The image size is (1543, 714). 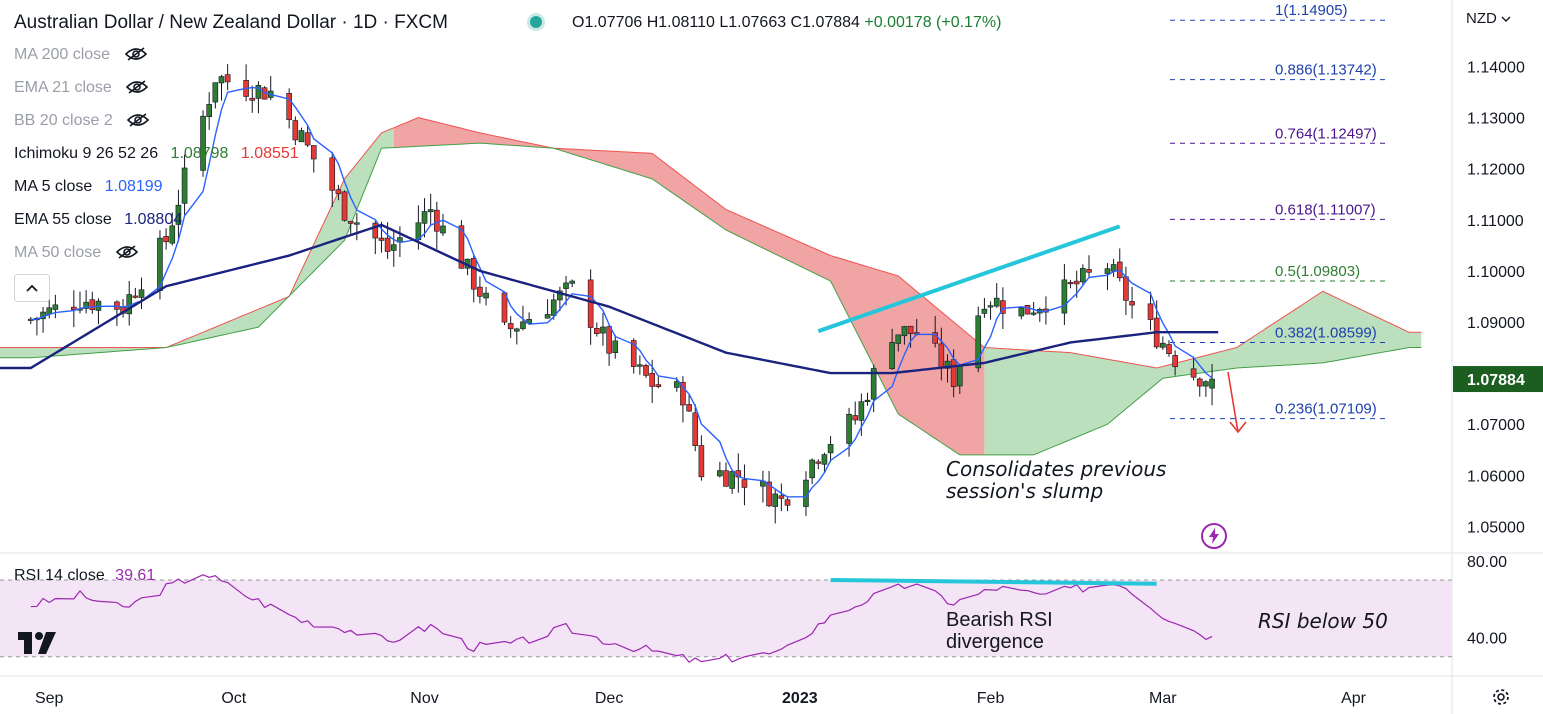 I want to click on legend-ma50: MA 50 close, so click(x=76, y=253).